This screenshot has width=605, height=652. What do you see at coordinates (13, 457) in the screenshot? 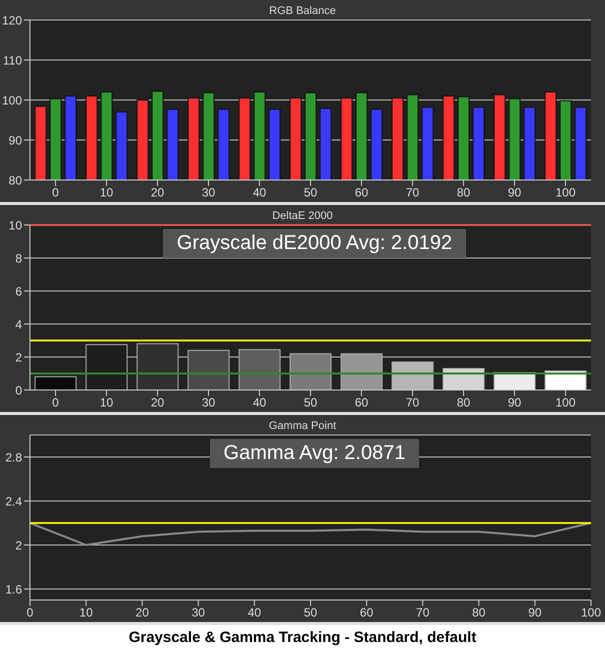
I see `y-tick-label: 2.8` at bounding box center [13, 457].